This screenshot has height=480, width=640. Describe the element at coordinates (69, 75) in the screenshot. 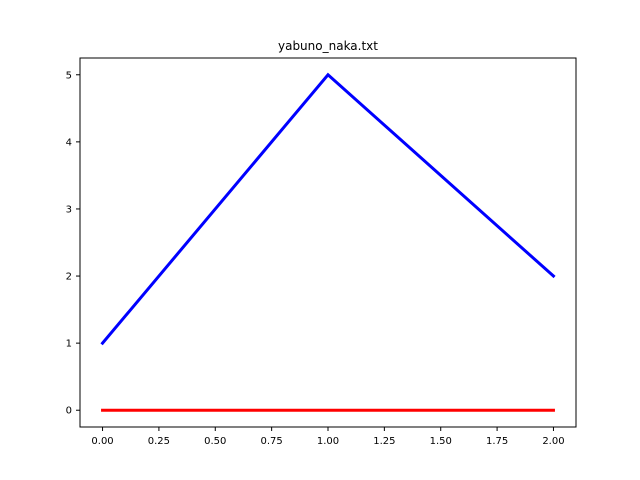

I see `y-tick-label: 5` at that location.